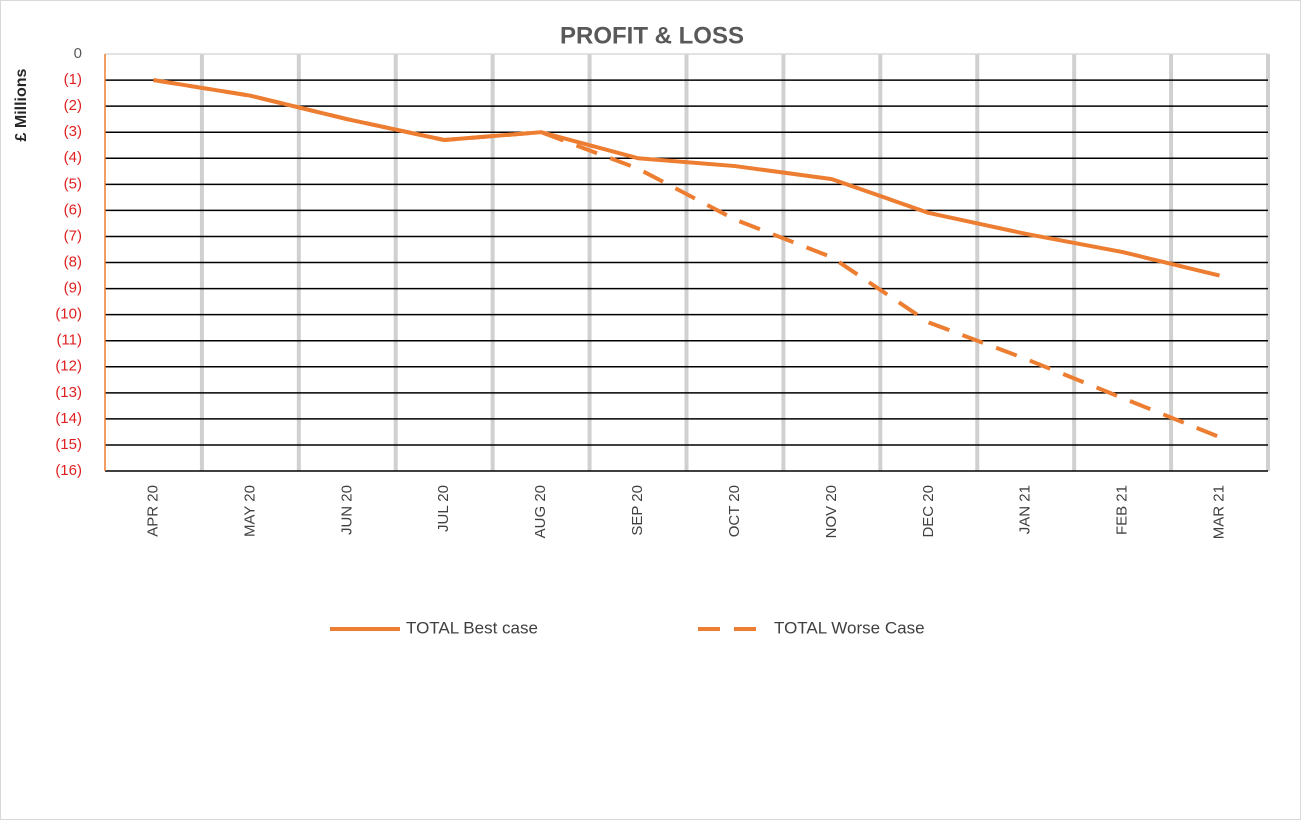 Image resolution: width=1301 pixels, height=820 pixels. What do you see at coordinates (472, 627) in the screenshot?
I see `legend-label: TOTAL Best case` at bounding box center [472, 627].